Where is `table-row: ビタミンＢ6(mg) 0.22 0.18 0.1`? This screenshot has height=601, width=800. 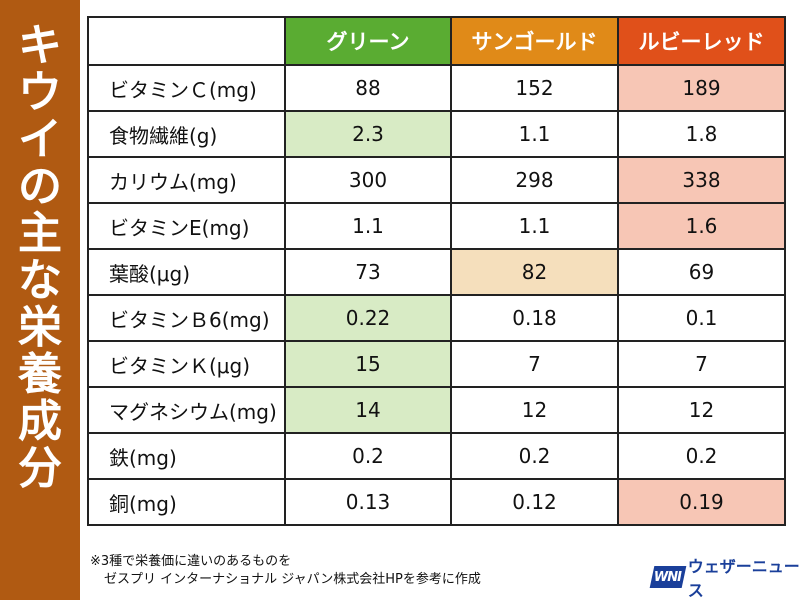 table-row: ビタミンＢ6(mg) 0.22 0.18 0.1 is located at coordinates (436, 318).